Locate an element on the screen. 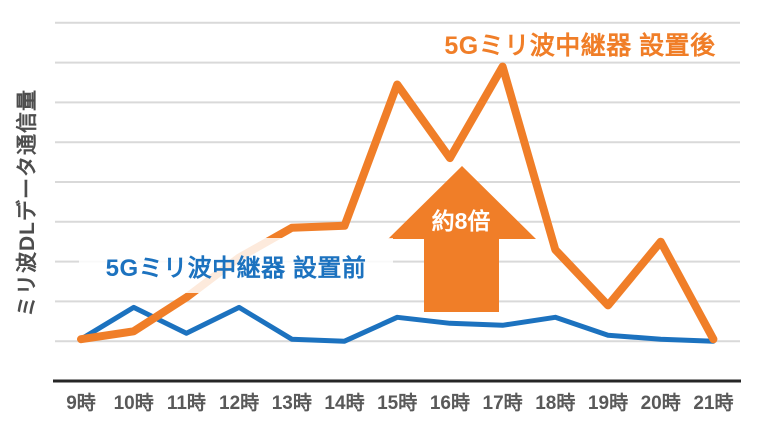  x-axis-label: 20時 is located at coordinates (660, 403).